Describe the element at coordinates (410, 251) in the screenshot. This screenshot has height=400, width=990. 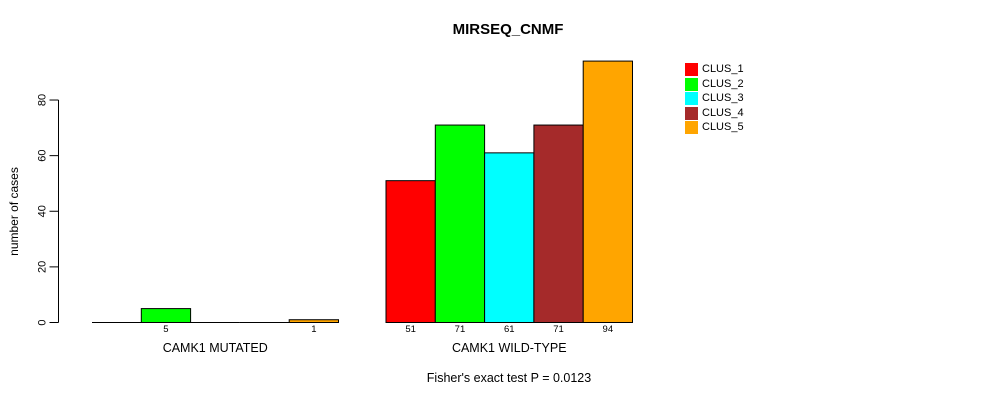
I see `bar-clus-1-camk1-wild-type` at that location.